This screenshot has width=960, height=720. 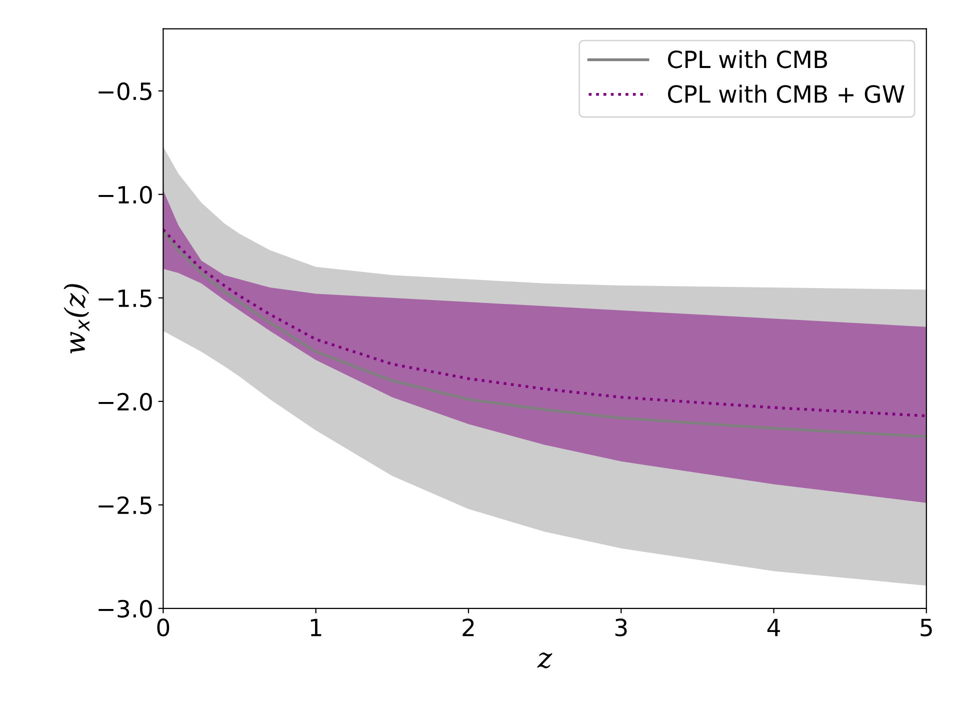 I want to click on y-tick-label: −0.5, so click(x=125, y=91).